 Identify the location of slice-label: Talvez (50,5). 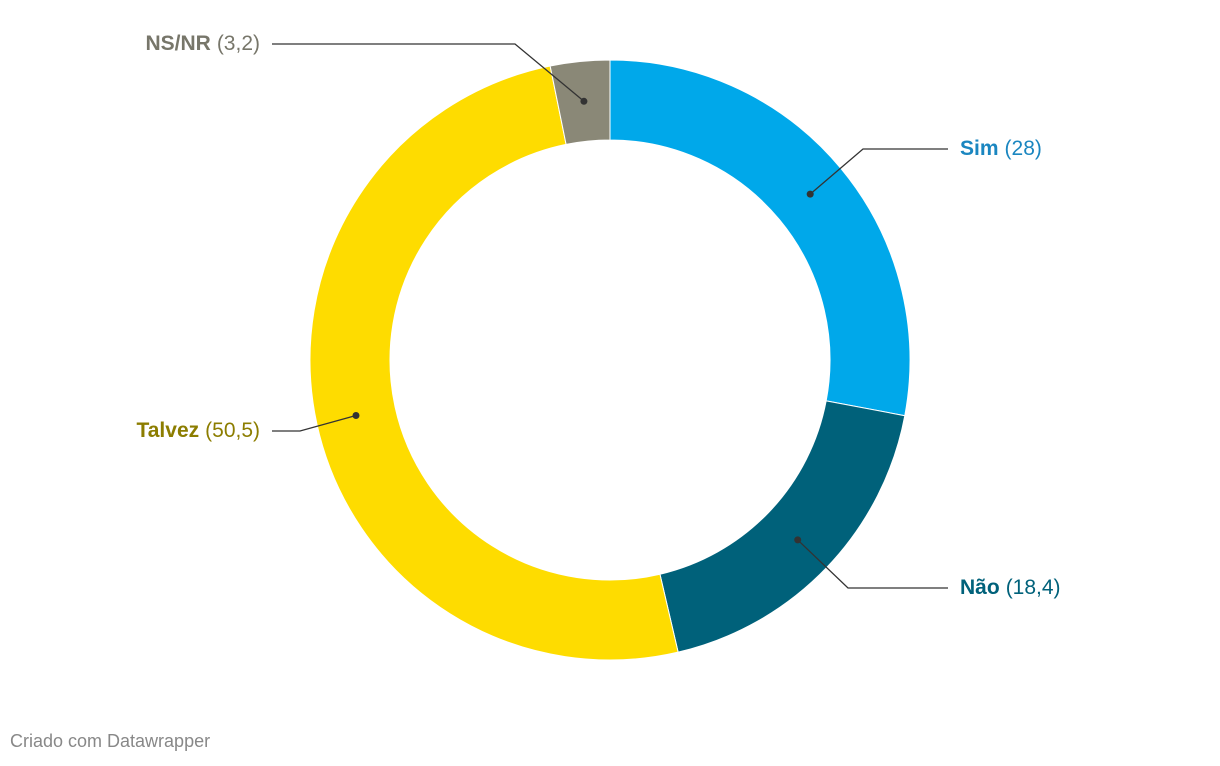
(198, 430).